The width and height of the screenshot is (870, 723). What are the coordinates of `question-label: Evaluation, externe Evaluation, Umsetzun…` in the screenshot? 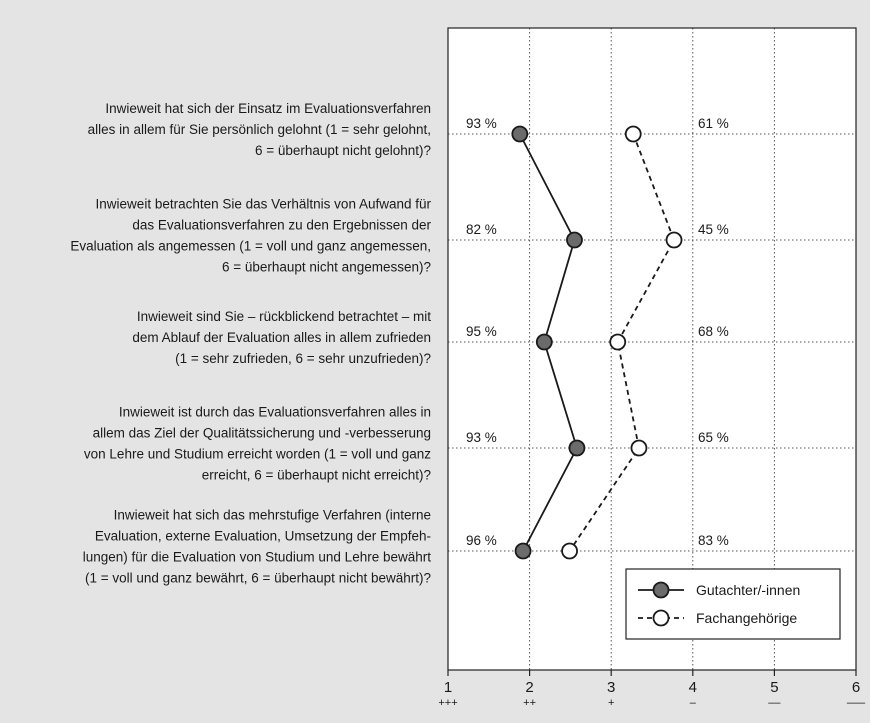 It's located at (263, 536).